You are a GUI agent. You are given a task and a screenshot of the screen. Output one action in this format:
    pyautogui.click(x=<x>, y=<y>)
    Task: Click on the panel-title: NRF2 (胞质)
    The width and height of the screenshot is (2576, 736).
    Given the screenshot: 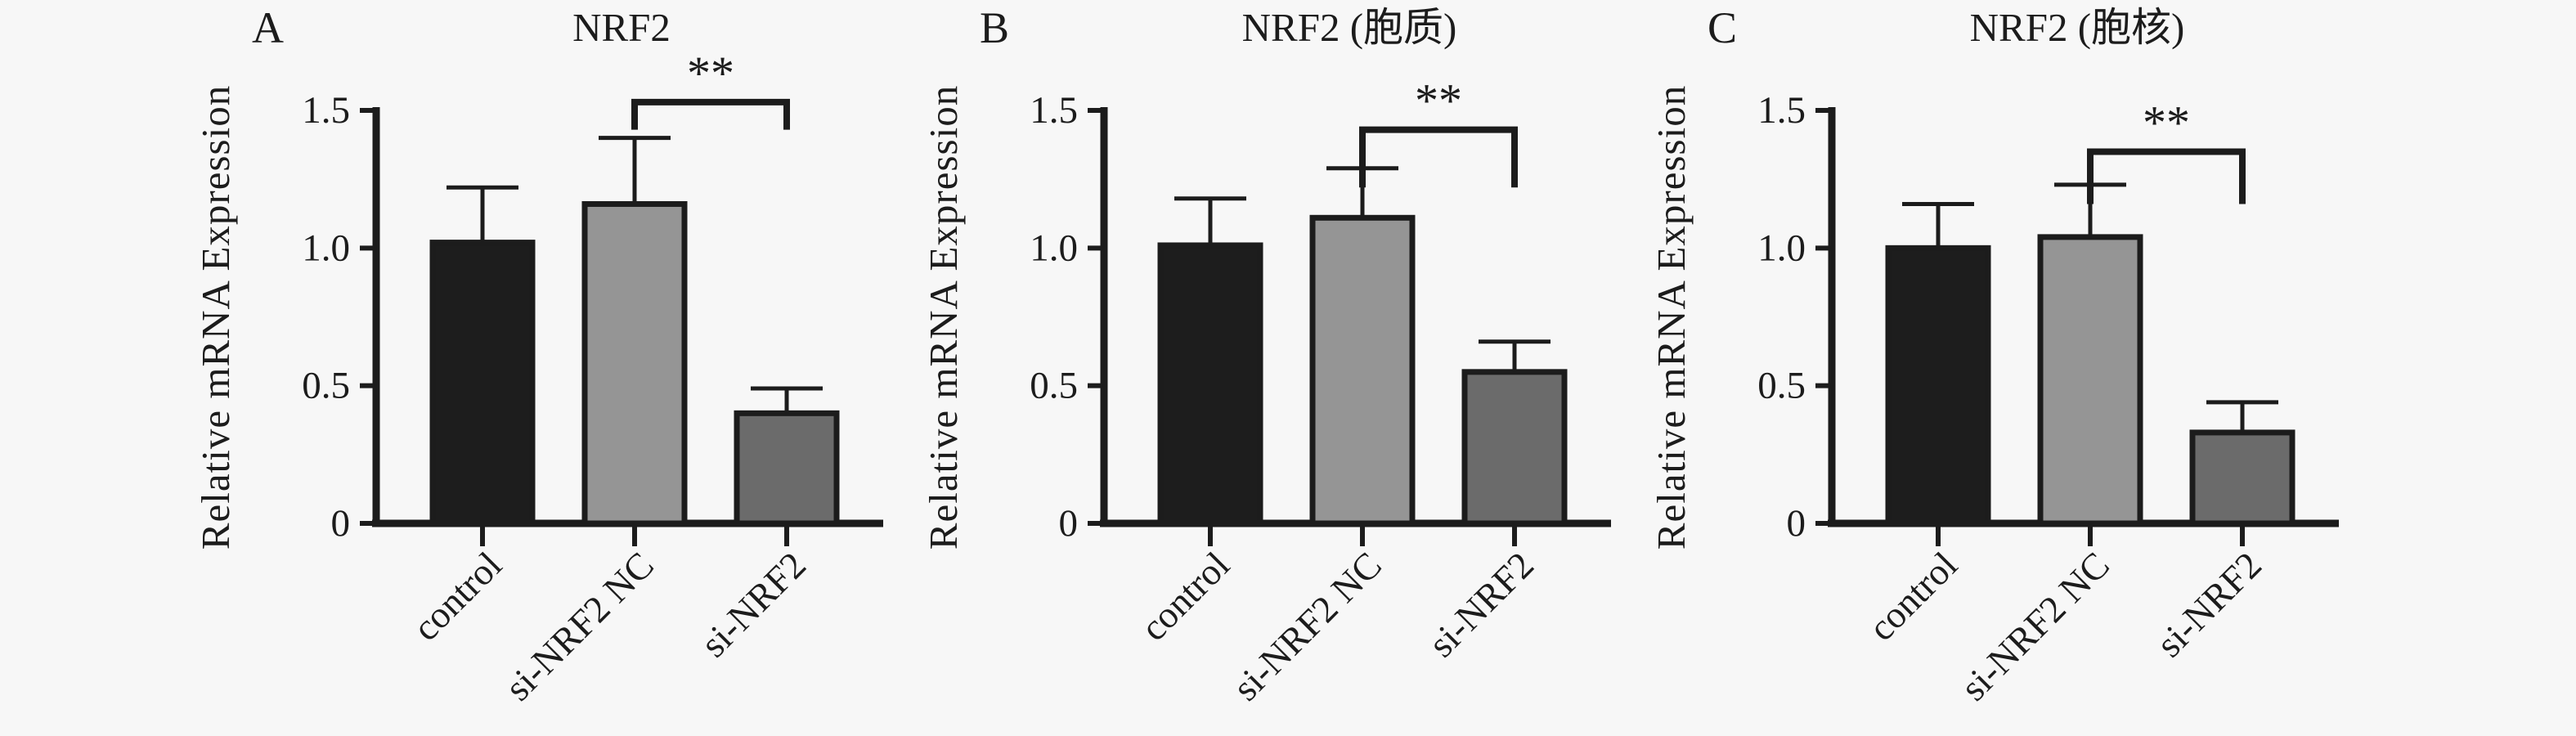 What is the action you would take?
    pyautogui.click(x=1349, y=27)
    